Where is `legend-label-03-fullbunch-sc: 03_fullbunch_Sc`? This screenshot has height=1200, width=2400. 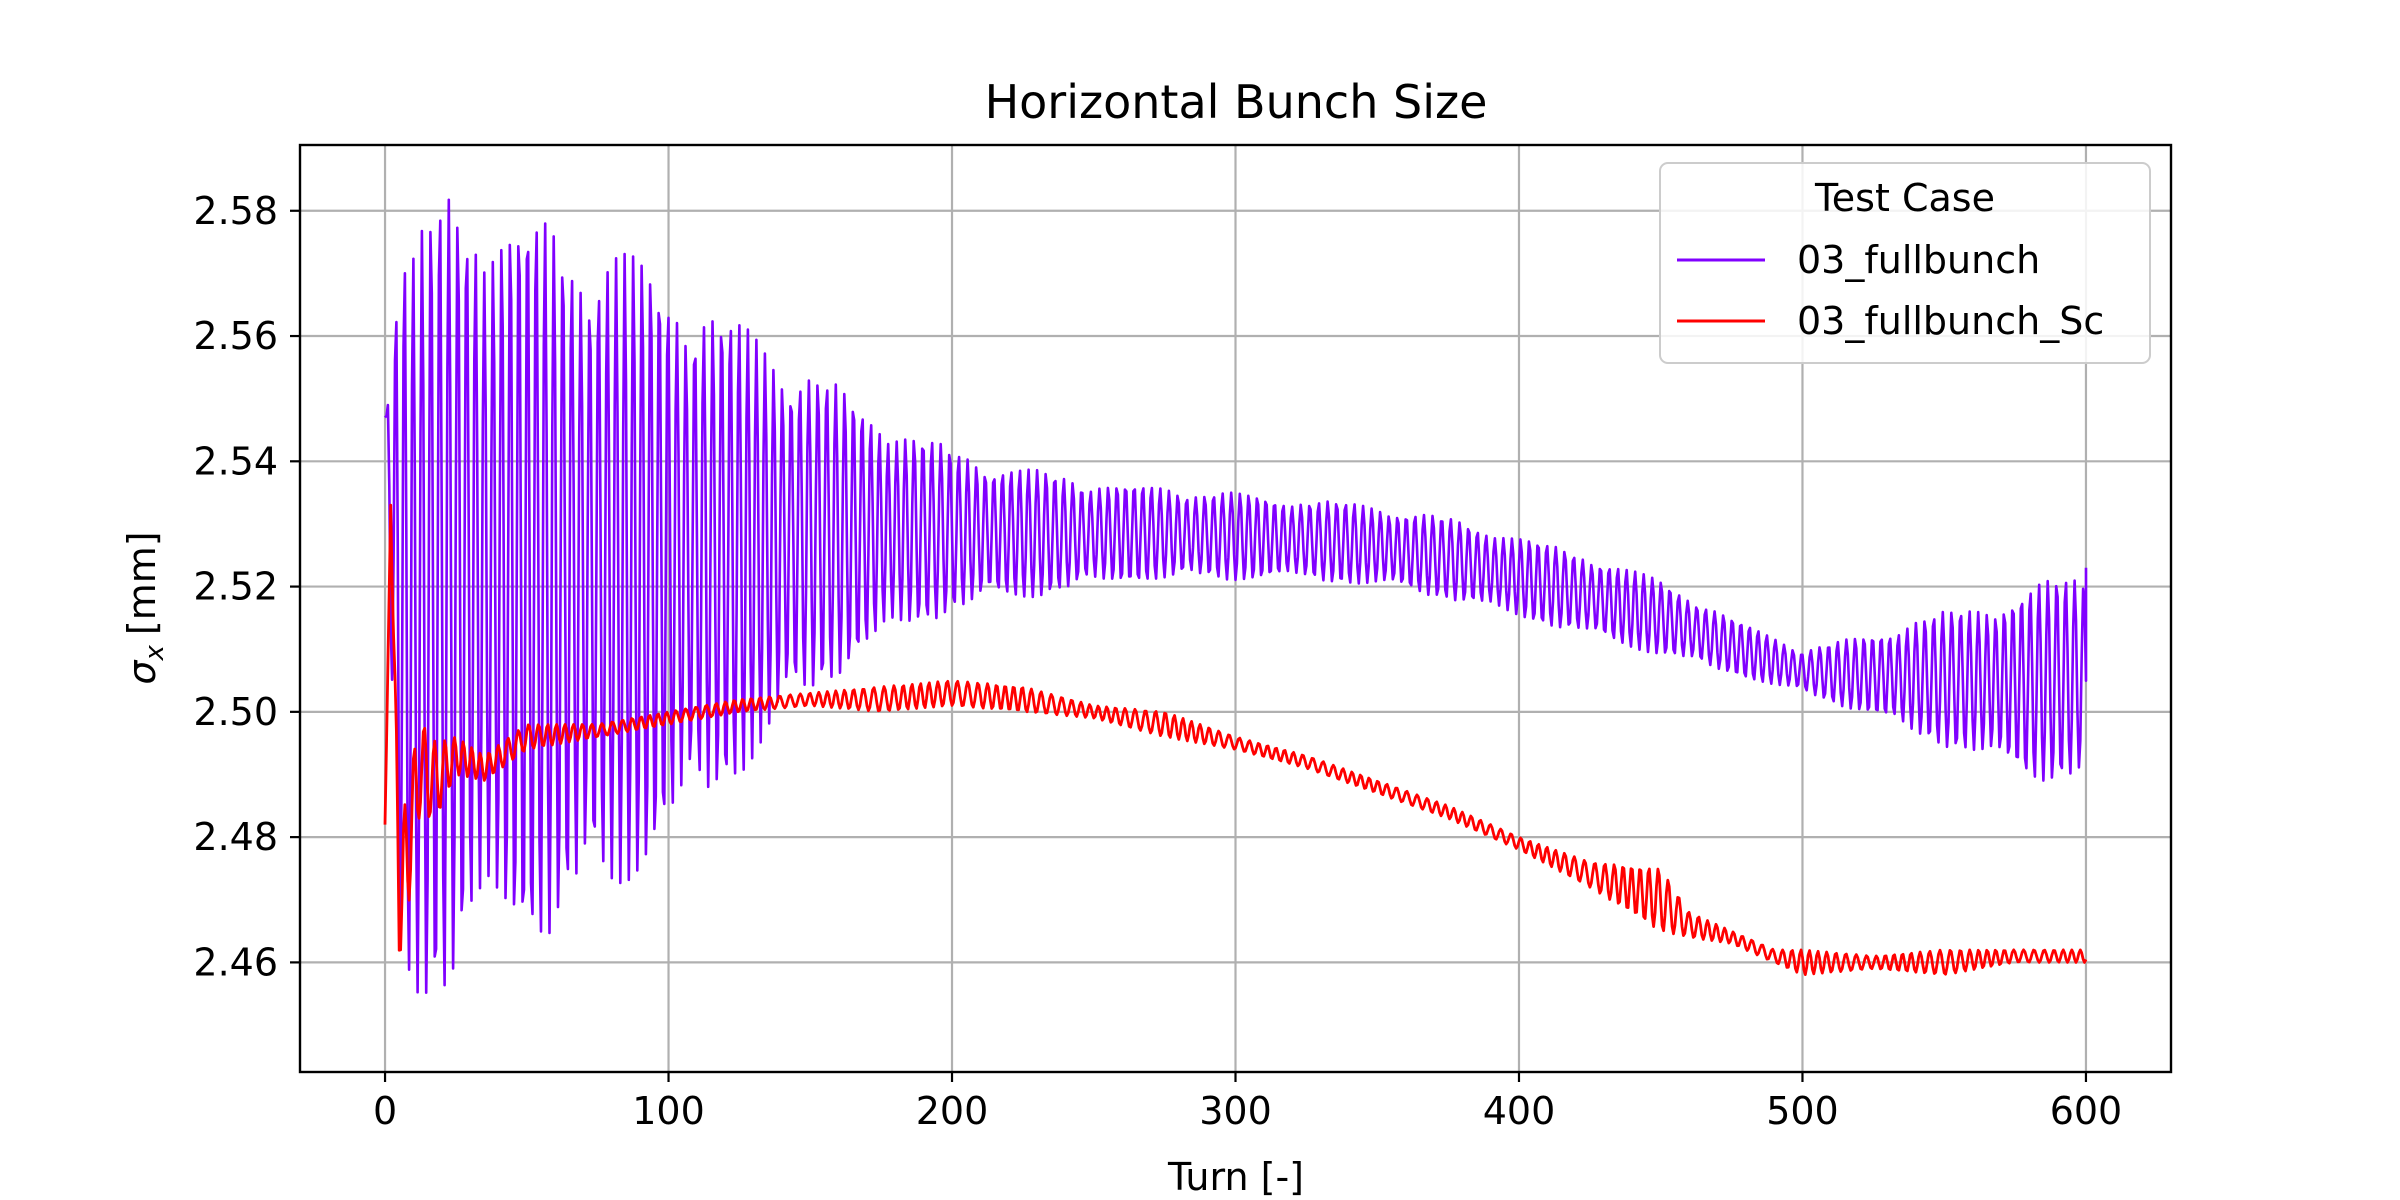 legend-label-03-fullbunch-sc: 03_fullbunch_Sc is located at coordinates (1950, 321).